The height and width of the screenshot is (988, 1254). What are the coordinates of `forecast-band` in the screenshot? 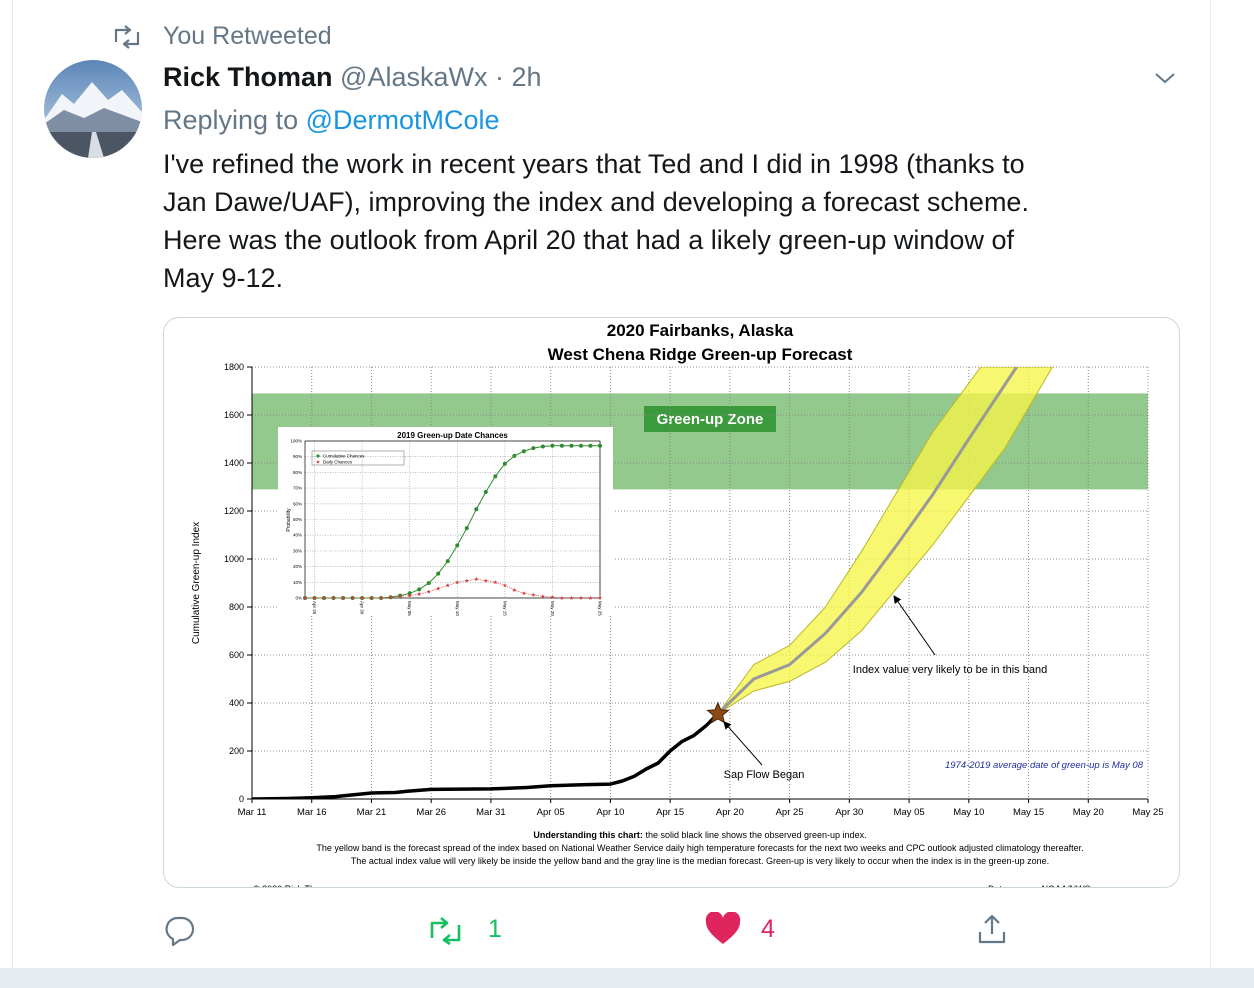 It's located at (885, 541).